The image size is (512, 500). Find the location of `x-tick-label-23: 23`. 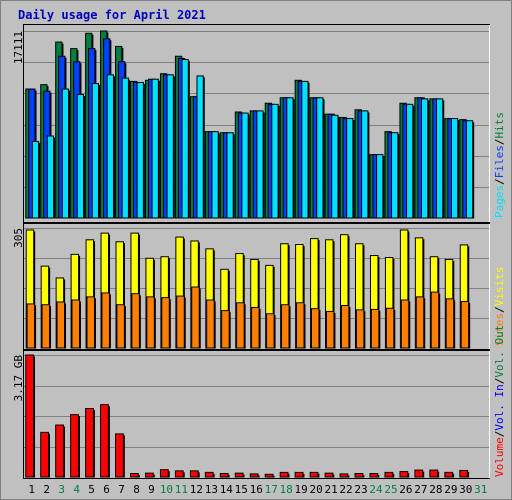

x-tick-label-23: 23 is located at coordinates (360, 489).